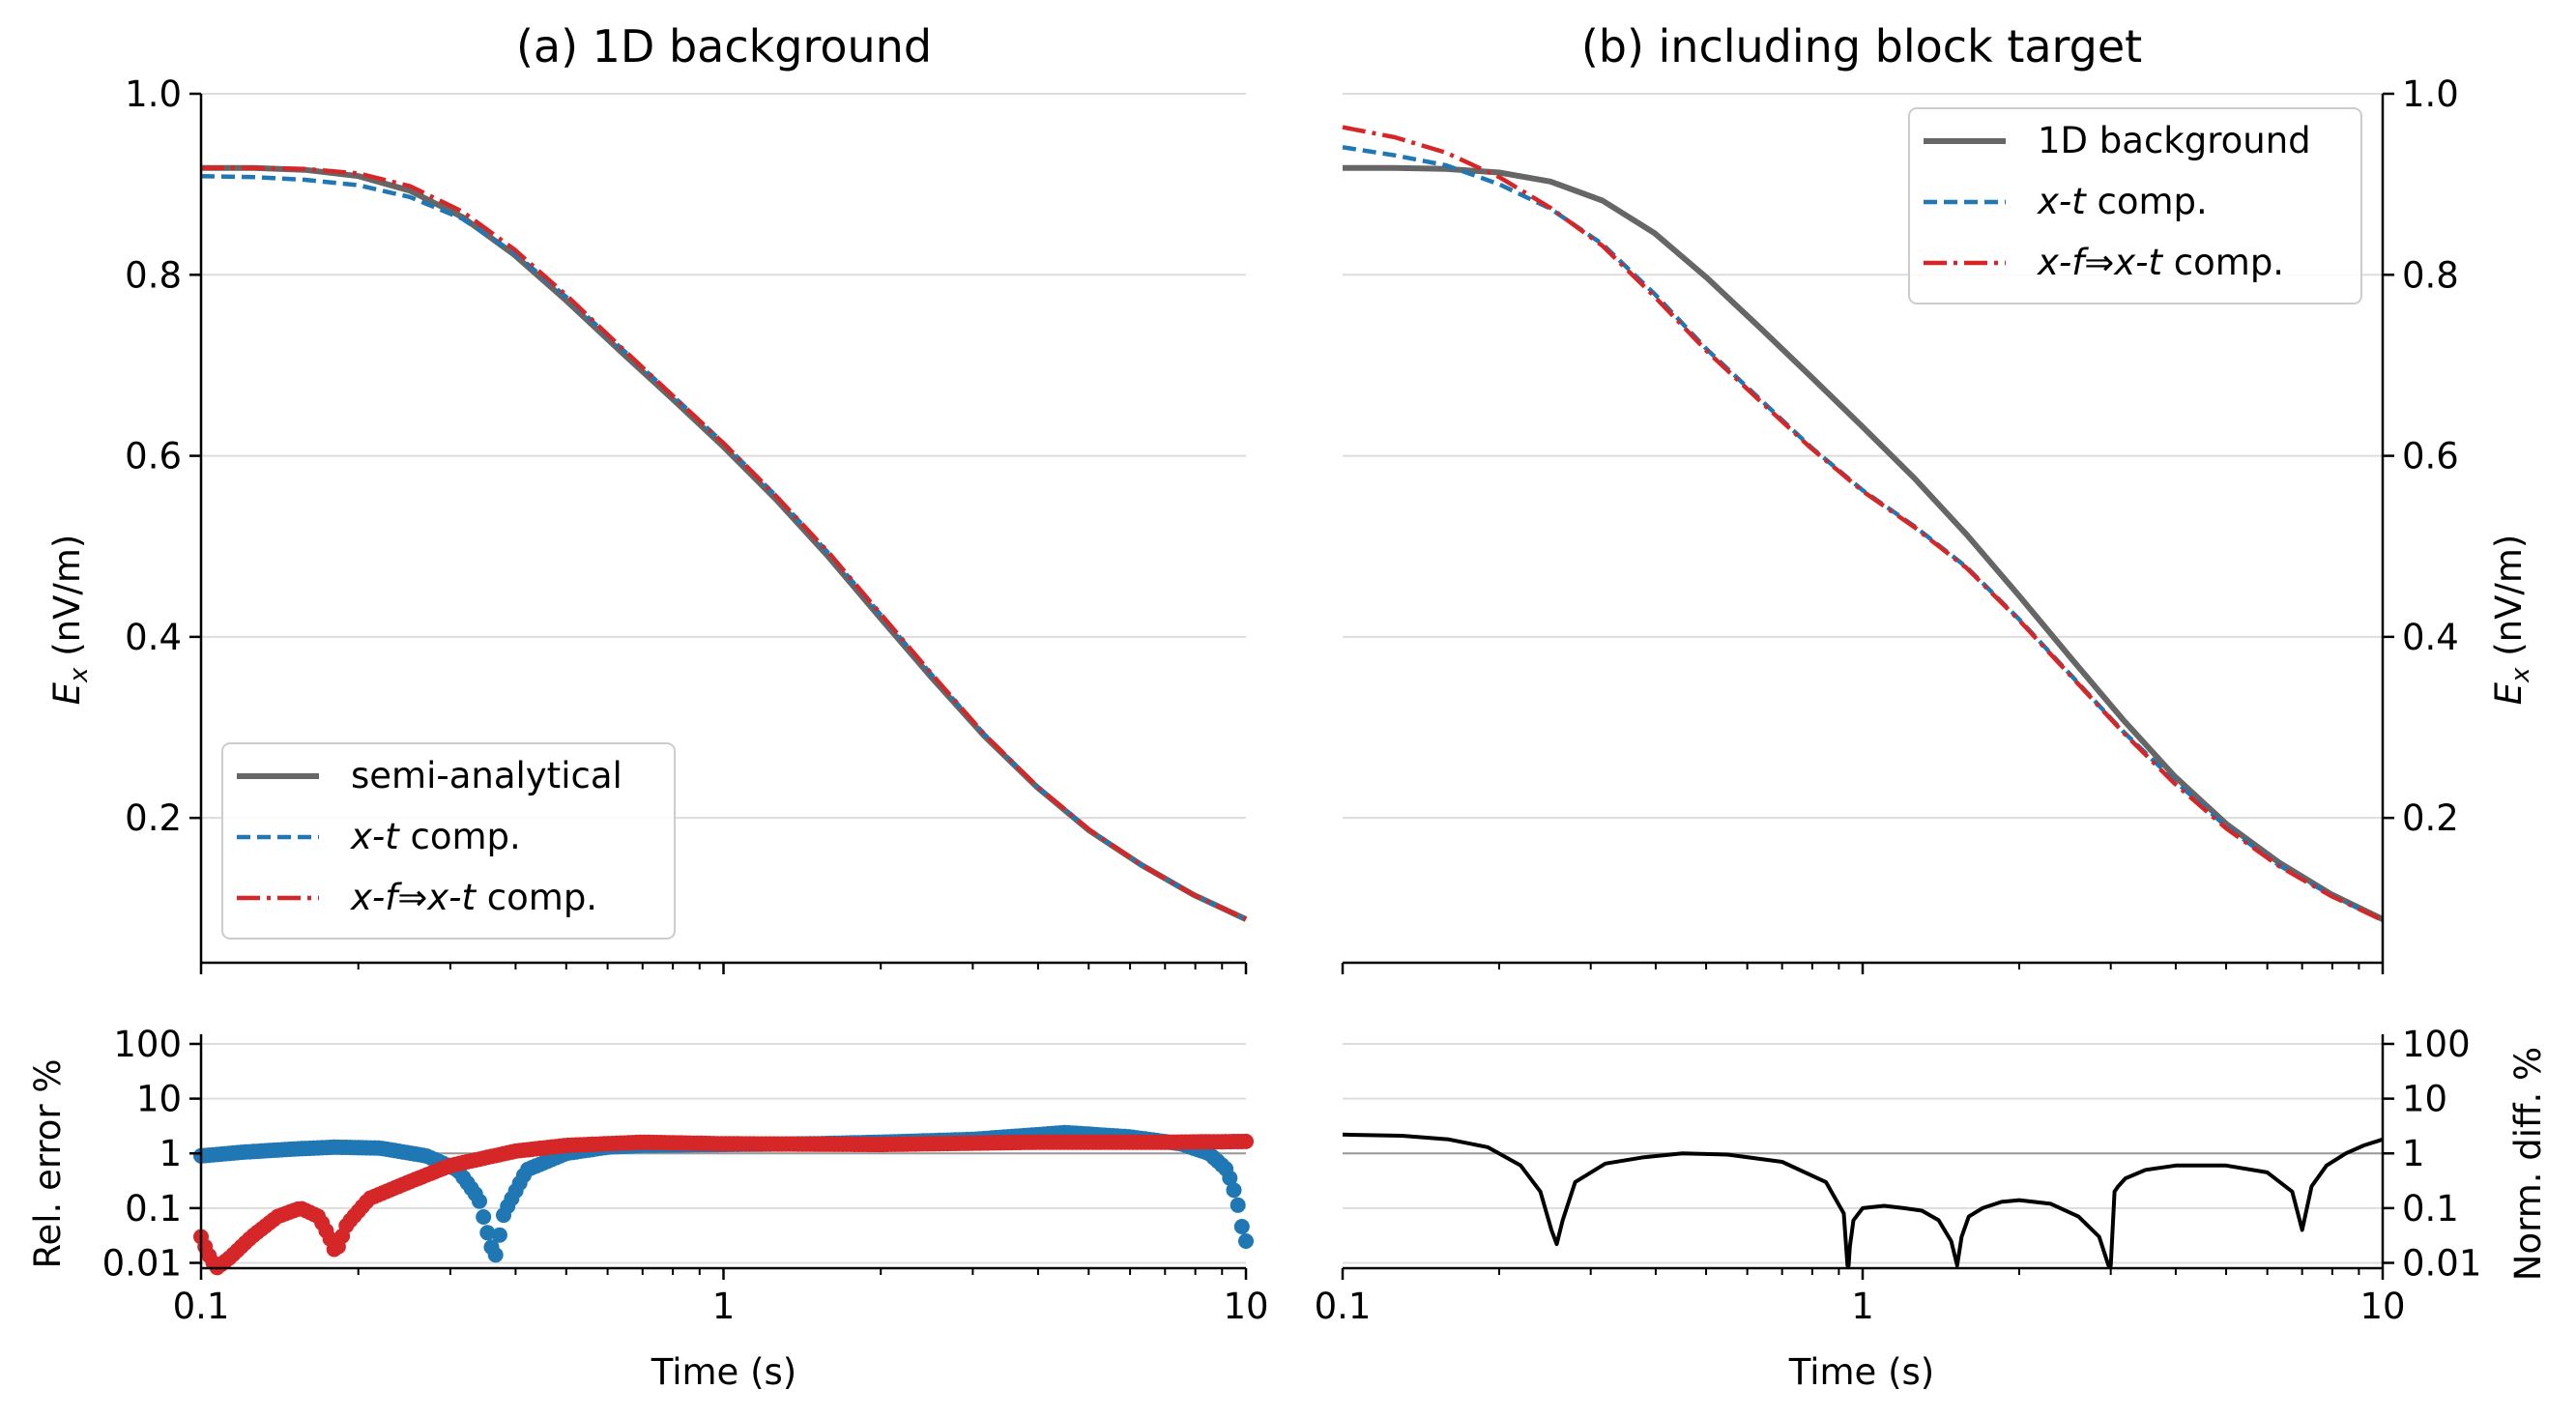 This screenshot has width=2576, height=1418. I want to click on panel-b-diff: 0.01 0.1 1 10 100 0.1 1 10, so click(1898, 1175).